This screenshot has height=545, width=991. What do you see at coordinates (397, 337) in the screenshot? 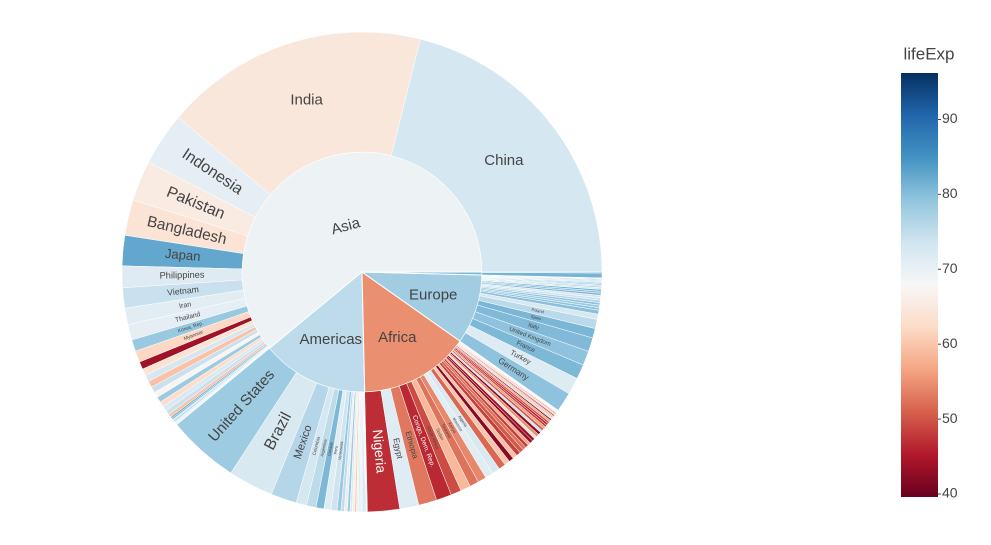
I see `continent-label: Africa` at bounding box center [397, 337].